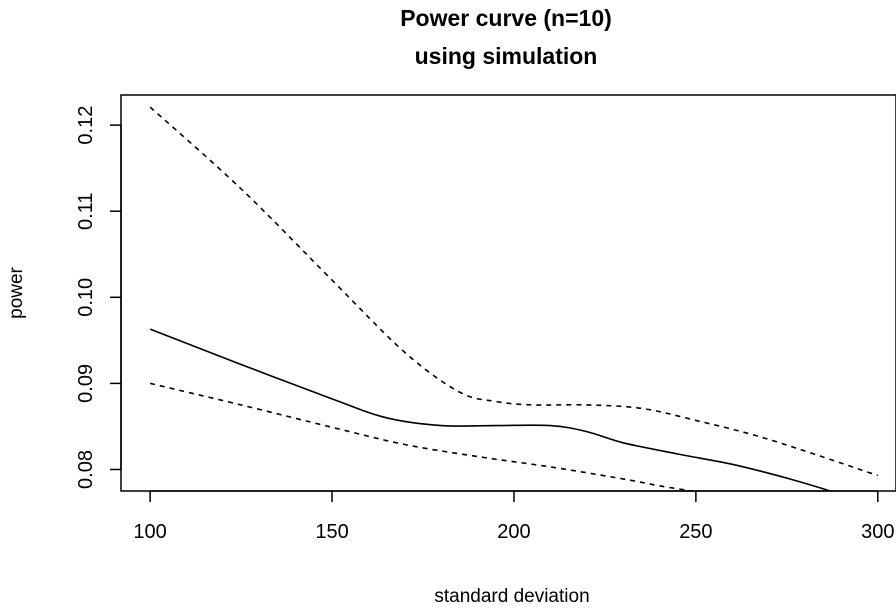 The image size is (896, 609). Describe the element at coordinates (149, 532) in the screenshot. I see `x-tick-label: 100` at that location.